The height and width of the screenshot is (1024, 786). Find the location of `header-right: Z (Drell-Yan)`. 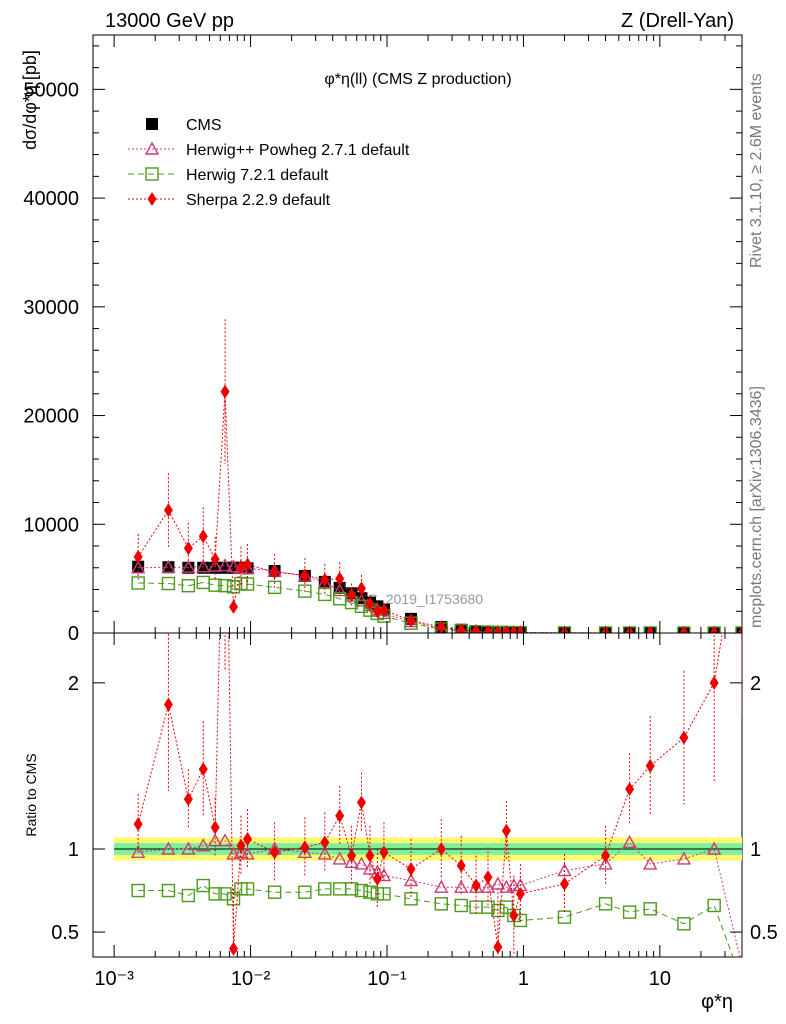

header-right: Z (Drell-Yan) is located at coordinates (677, 21).